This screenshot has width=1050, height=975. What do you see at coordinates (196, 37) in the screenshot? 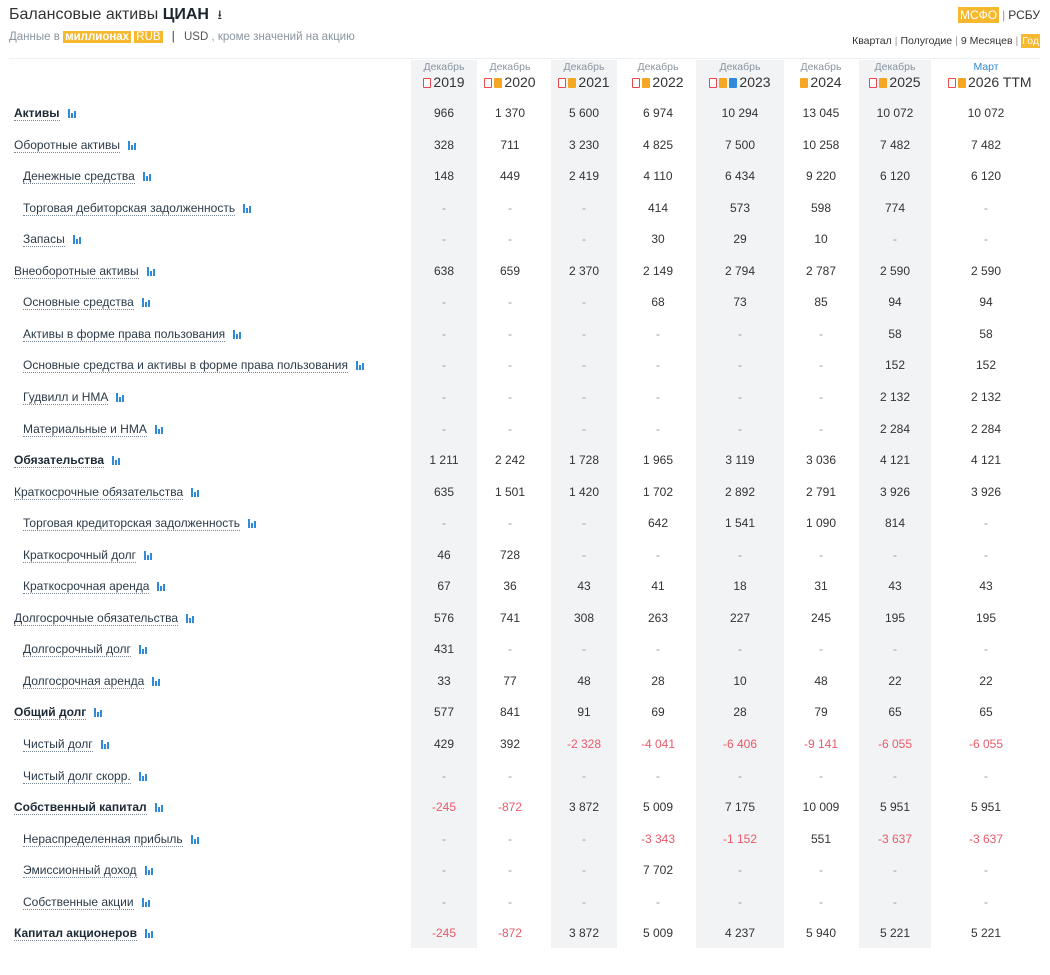
I see `currency-usd-toggle: USD` at bounding box center [196, 37].